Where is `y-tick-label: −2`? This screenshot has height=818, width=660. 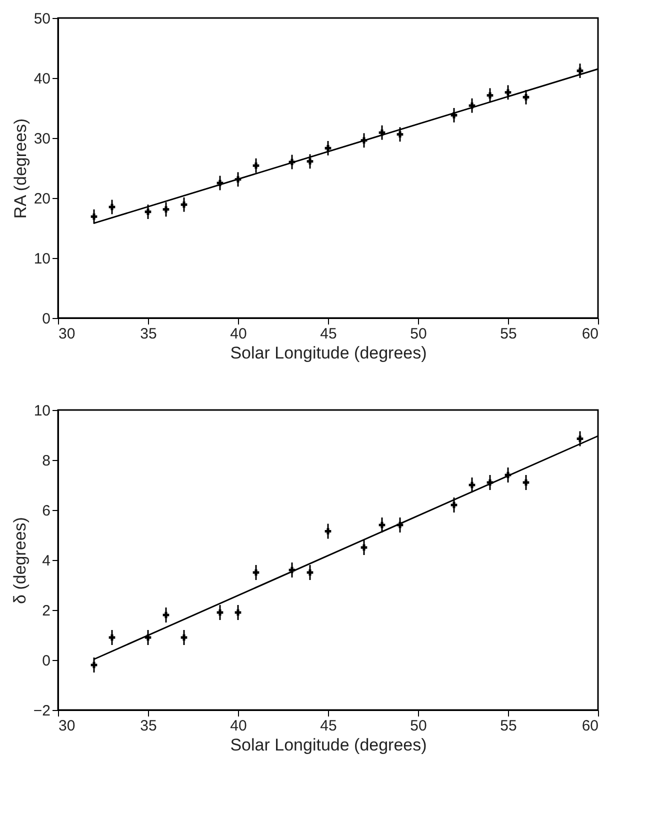
y-tick-label: −2 is located at coordinates (41, 711).